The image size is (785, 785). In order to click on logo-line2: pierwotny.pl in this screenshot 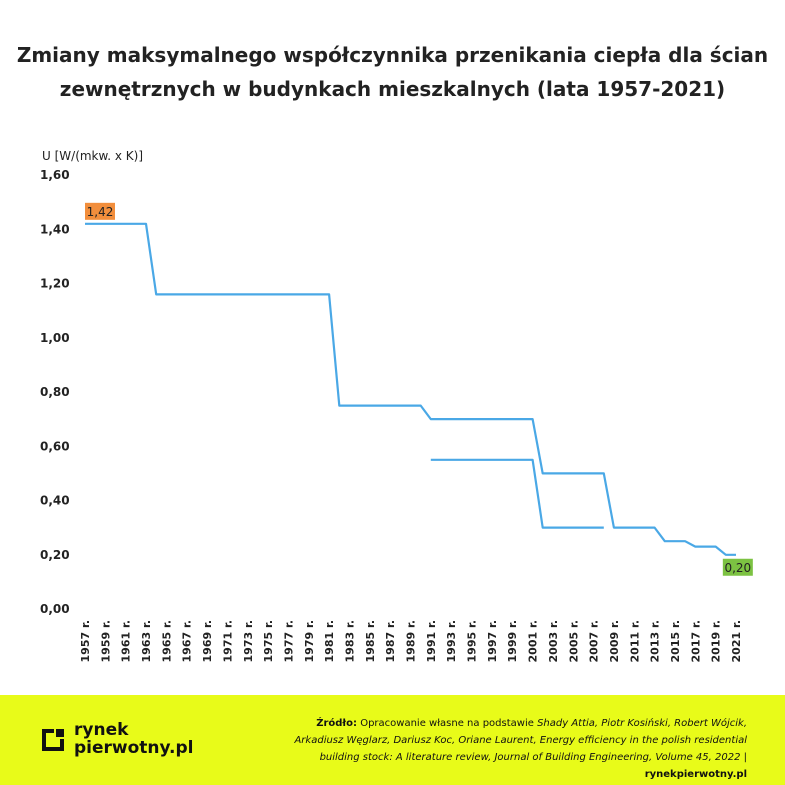, I will do `click(134, 748)`.